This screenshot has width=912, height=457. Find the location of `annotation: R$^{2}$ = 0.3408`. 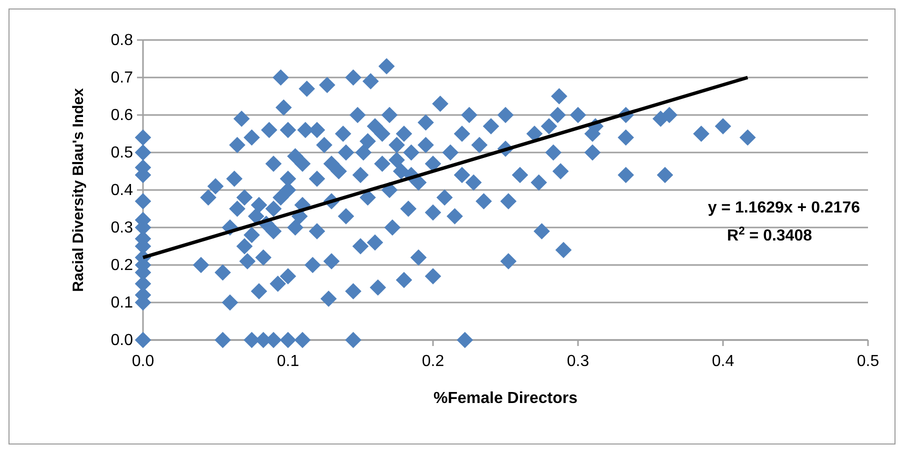

annotation: R$^{2}$ = 0.3408 is located at coordinates (769, 235).